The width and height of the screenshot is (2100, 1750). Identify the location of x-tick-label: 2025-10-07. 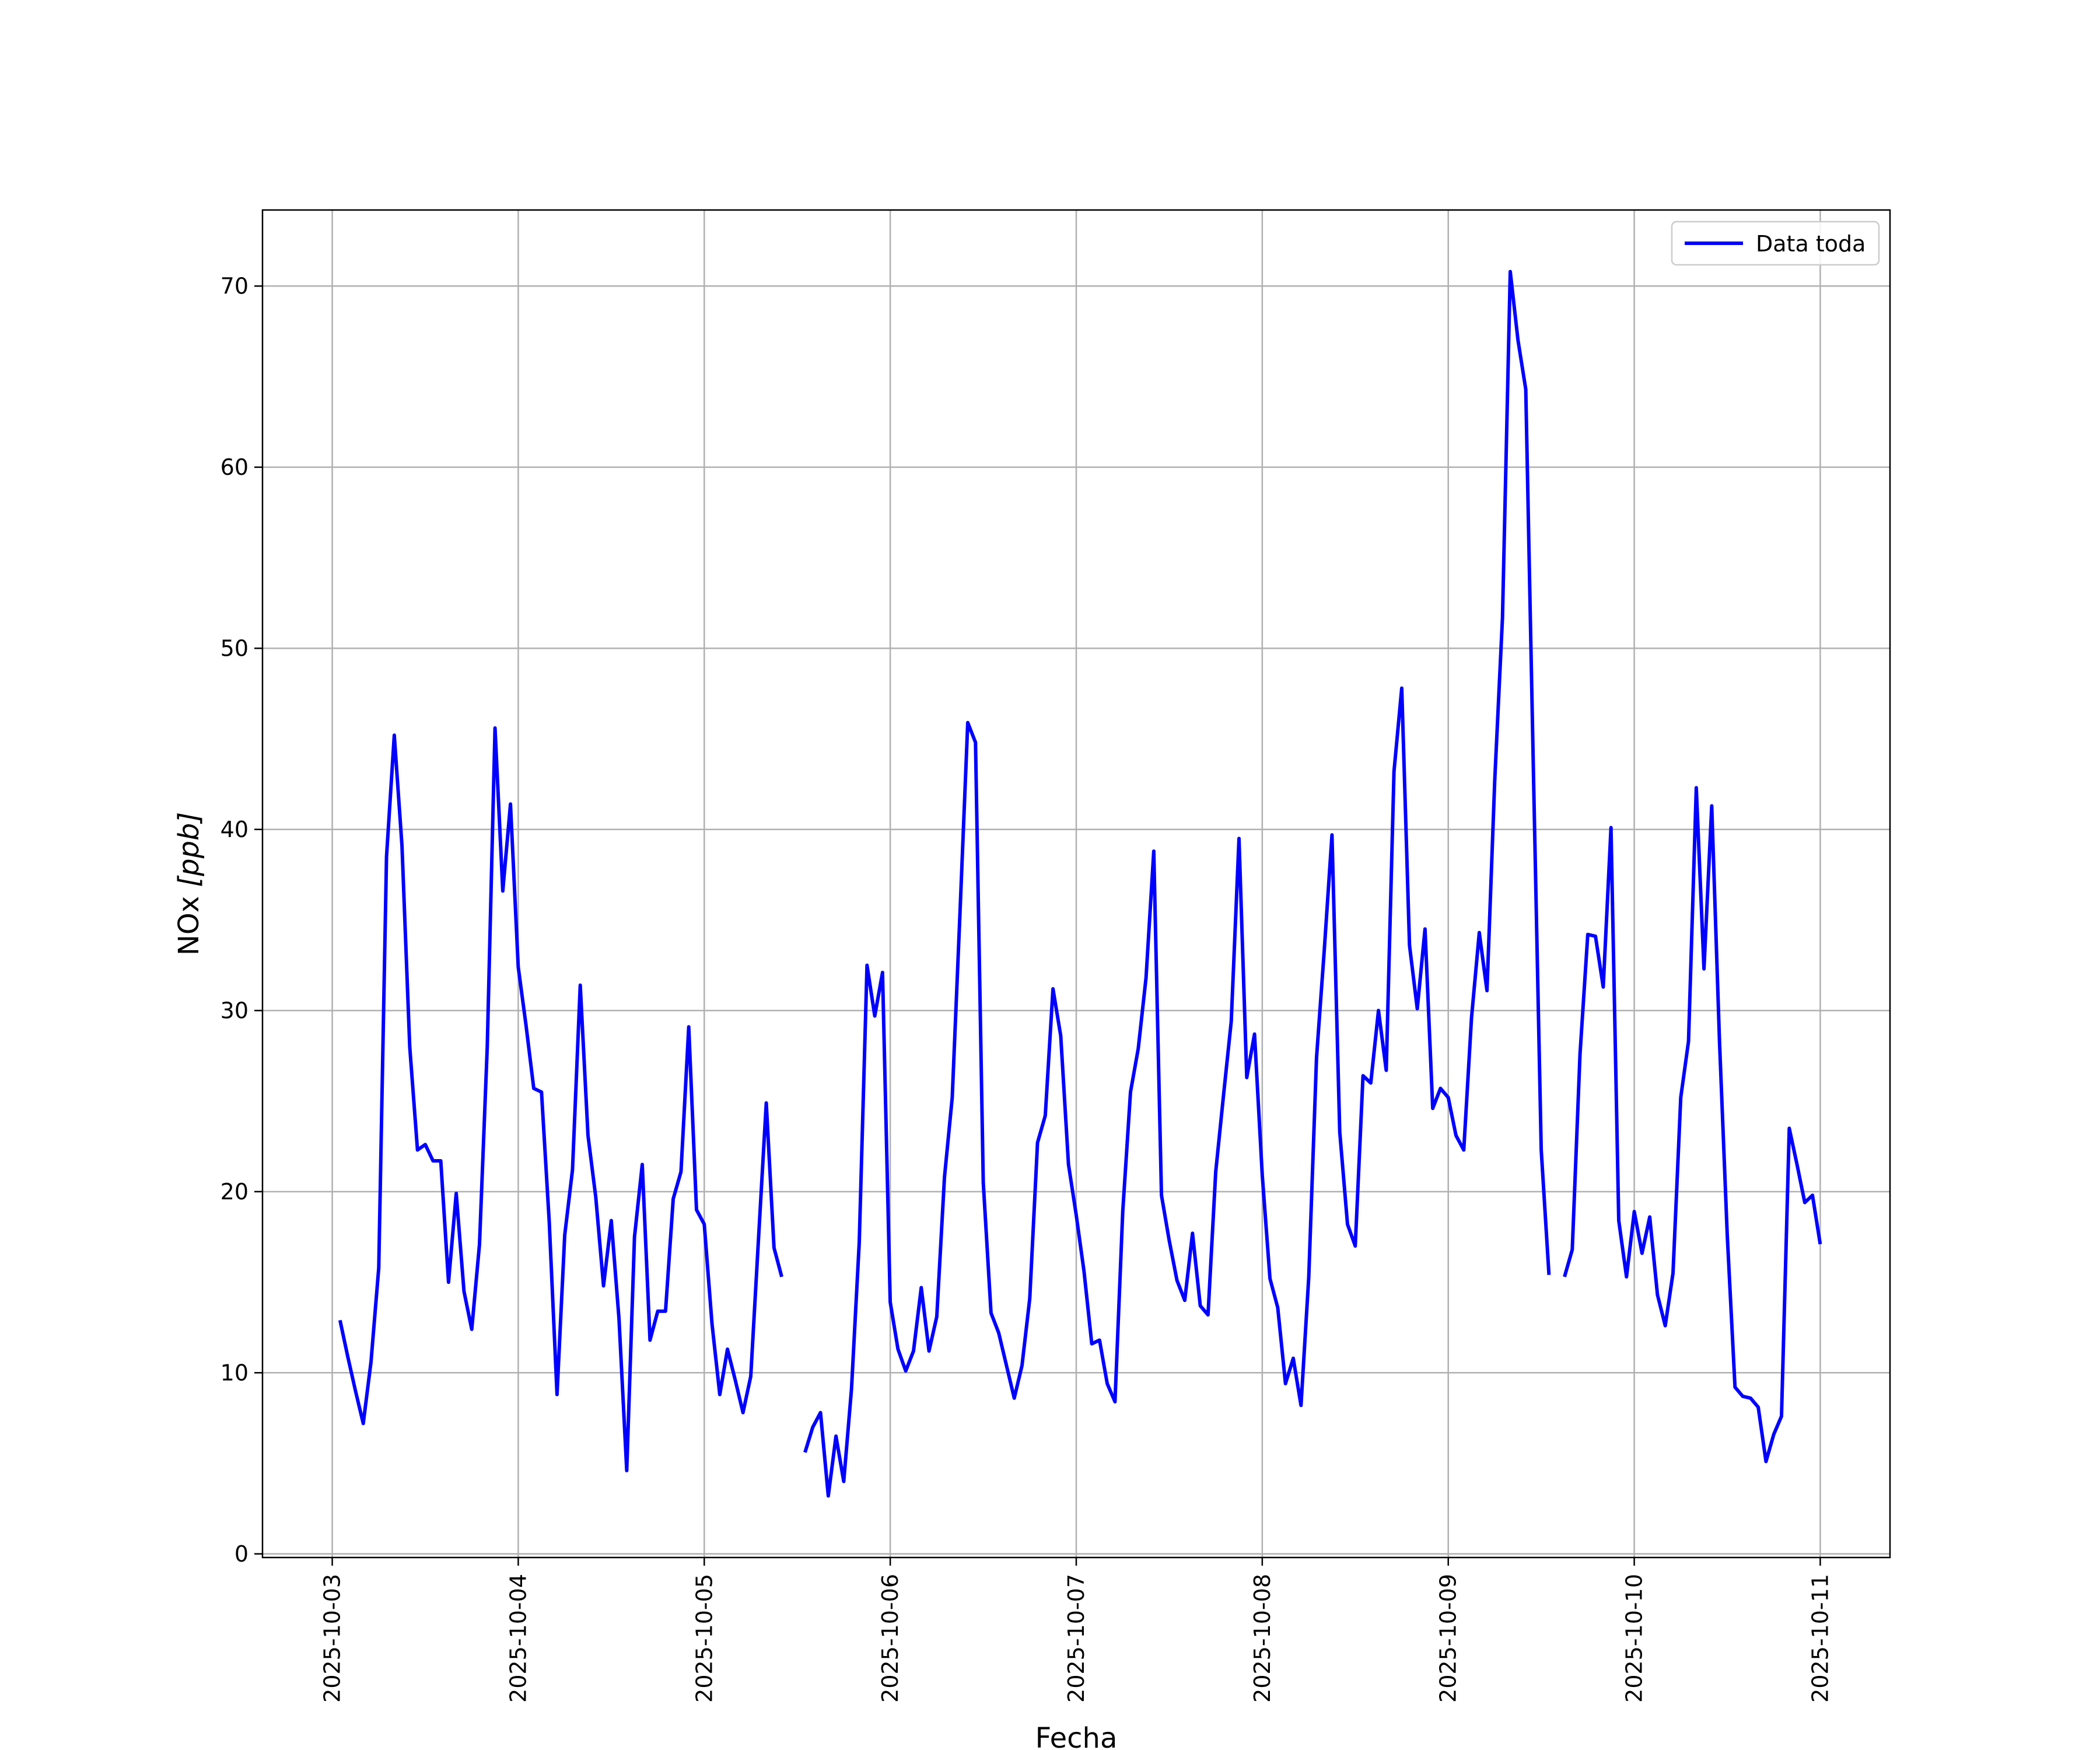
(1076, 1638).